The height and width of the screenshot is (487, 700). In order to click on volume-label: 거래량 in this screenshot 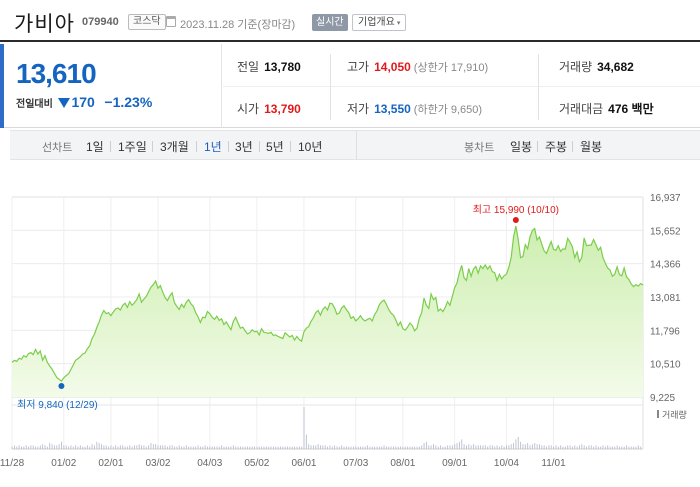, I will do `click(674, 414)`.